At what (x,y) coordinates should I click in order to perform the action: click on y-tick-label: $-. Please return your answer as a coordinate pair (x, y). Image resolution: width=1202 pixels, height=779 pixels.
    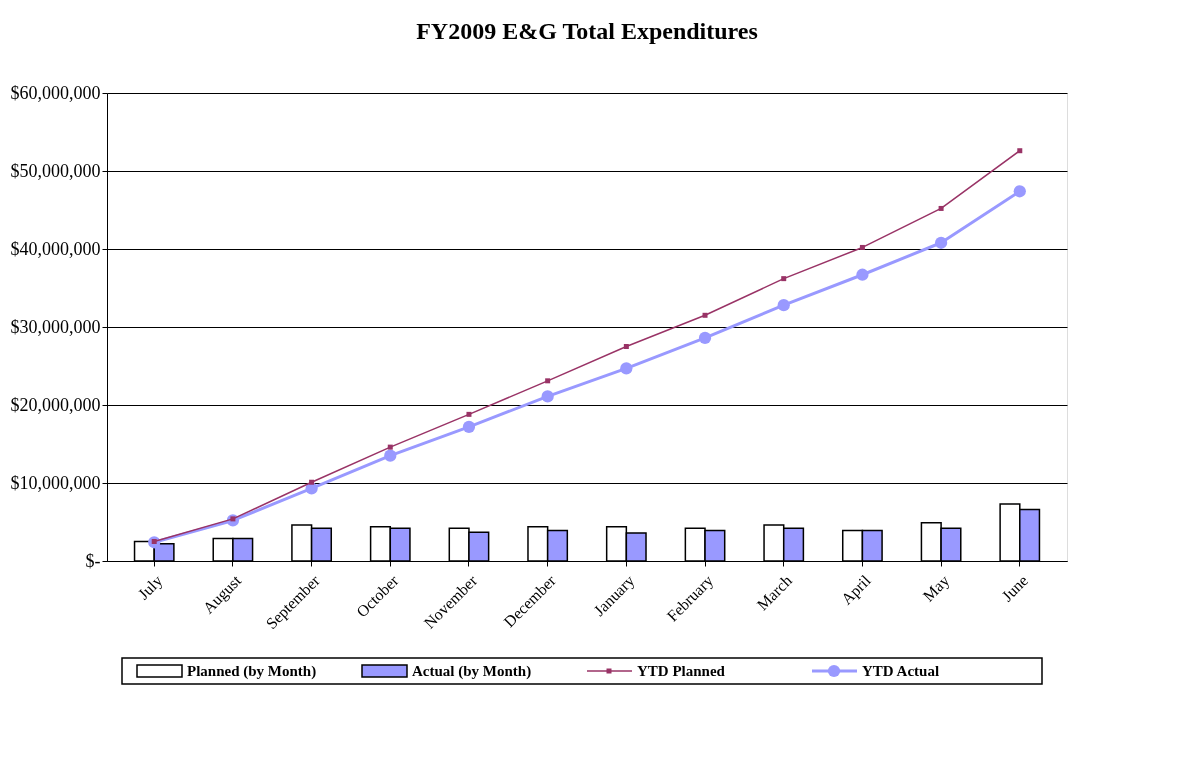
    Looking at the image, I should click on (93, 560).